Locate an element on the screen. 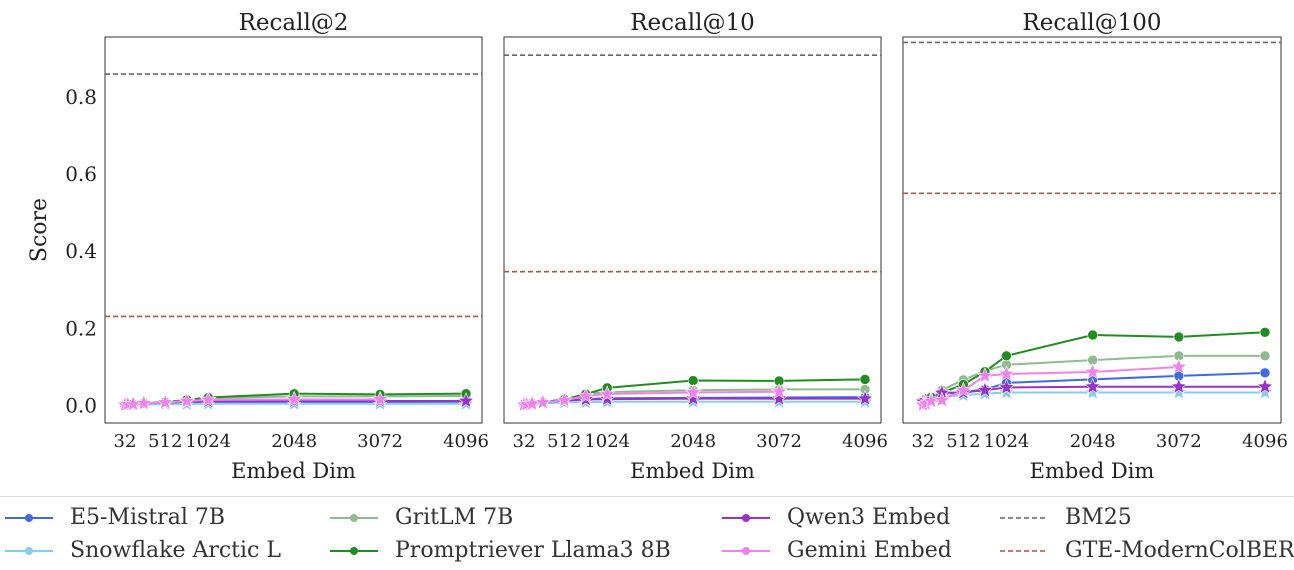 The width and height of the screenshot is (1294, 570). legend-label: Qwen3 Embed is located at coordinates (869, 517).